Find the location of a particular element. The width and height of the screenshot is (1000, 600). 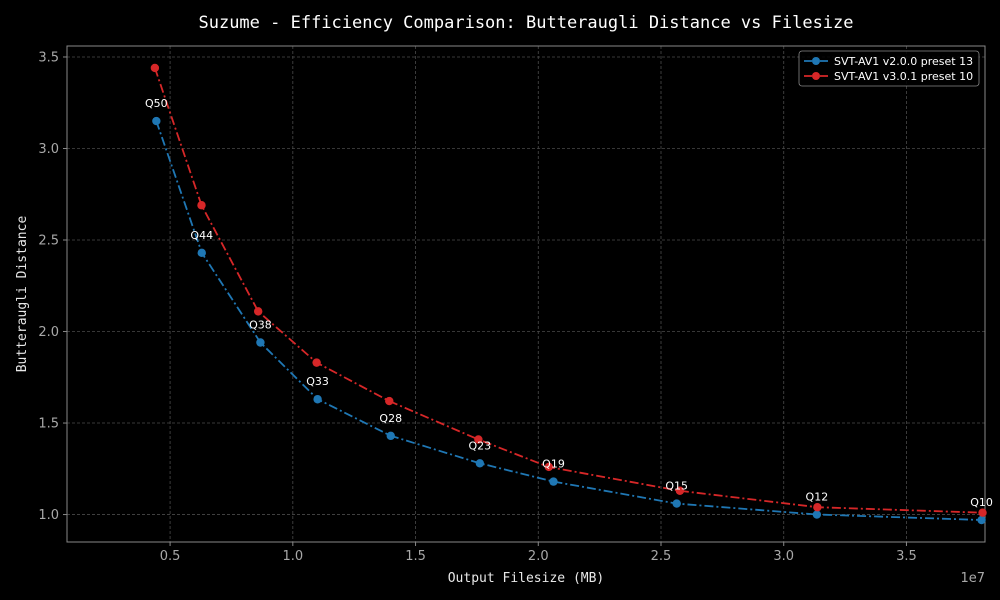

annotation-label: Q33 is located at coordinates (317, 381).